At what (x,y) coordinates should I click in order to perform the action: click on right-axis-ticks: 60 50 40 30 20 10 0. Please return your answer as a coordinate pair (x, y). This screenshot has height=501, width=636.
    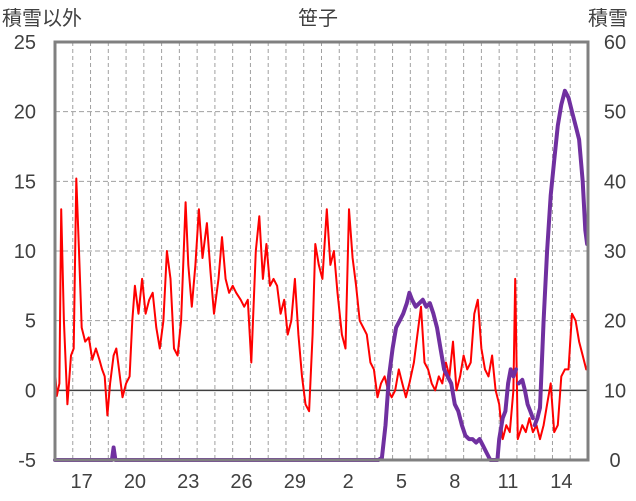
    Looking at the image, I should click on (615, 252).